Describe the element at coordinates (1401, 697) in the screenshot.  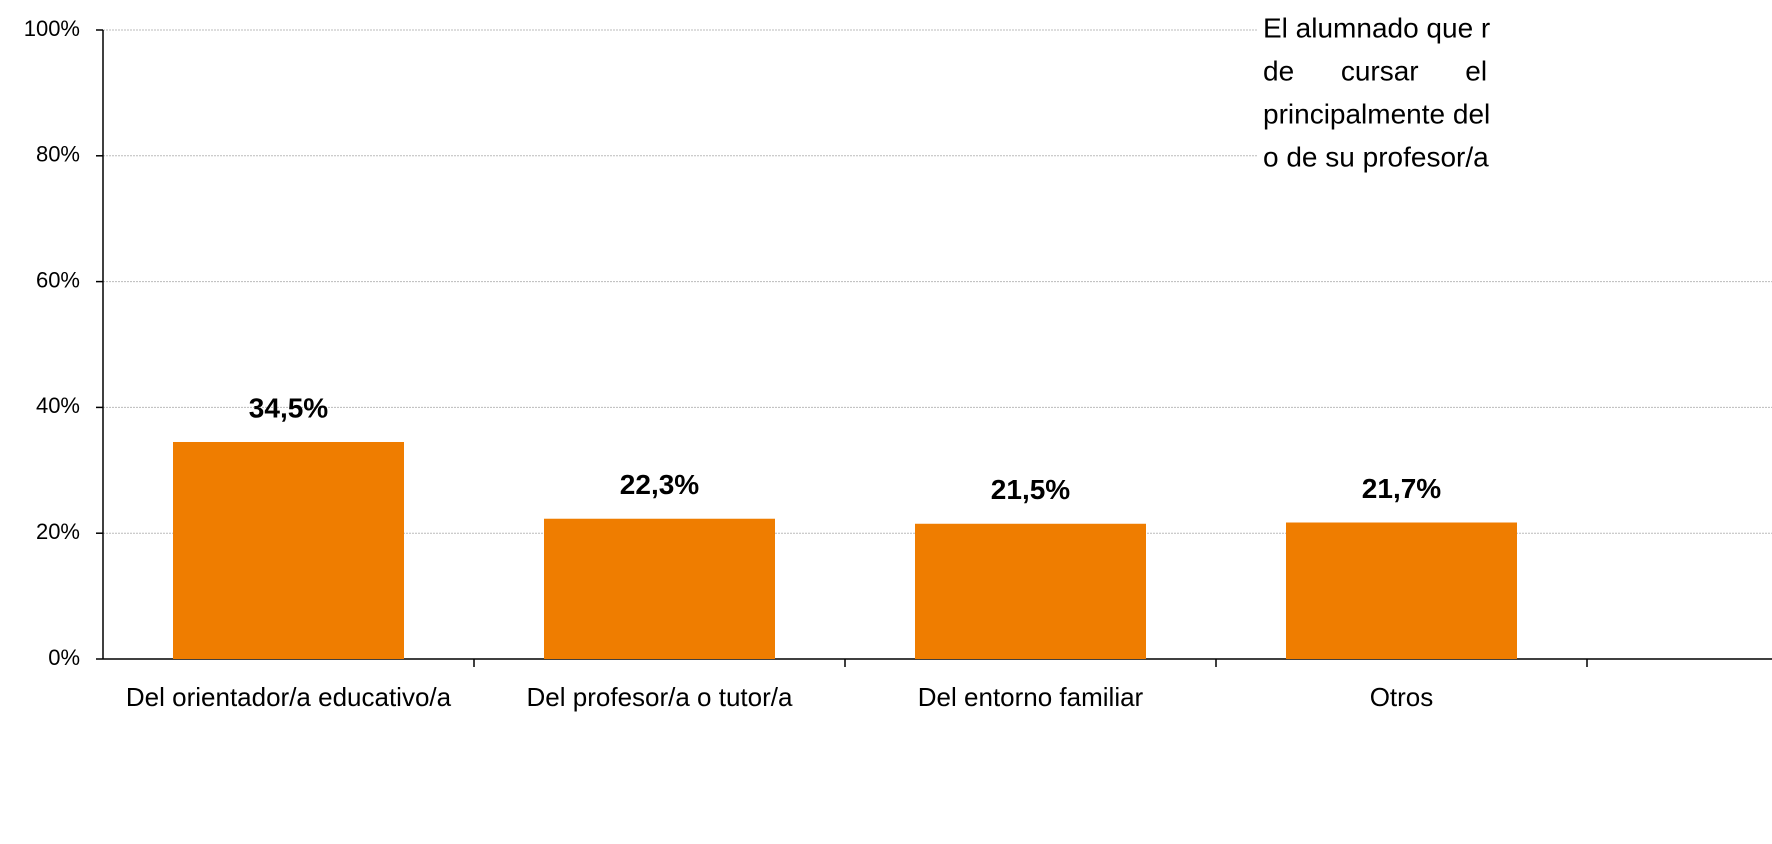
I see `x-tick-label: Otros` at that location.